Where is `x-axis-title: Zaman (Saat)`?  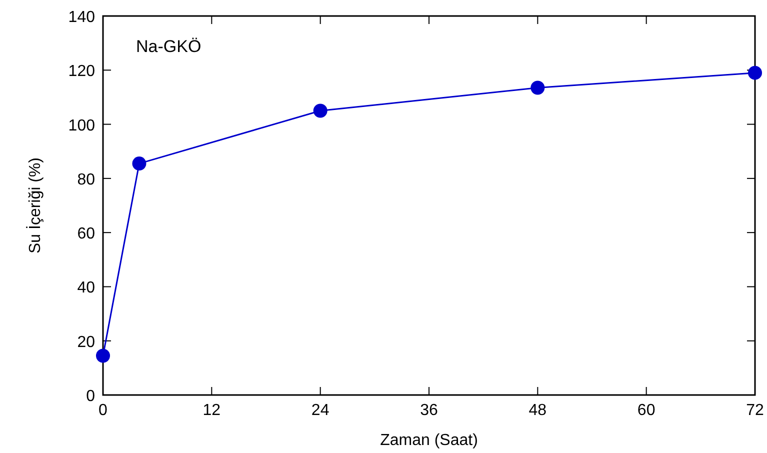 x-axis-title: Zaman (Saat) is located at coordinates (429, 440).